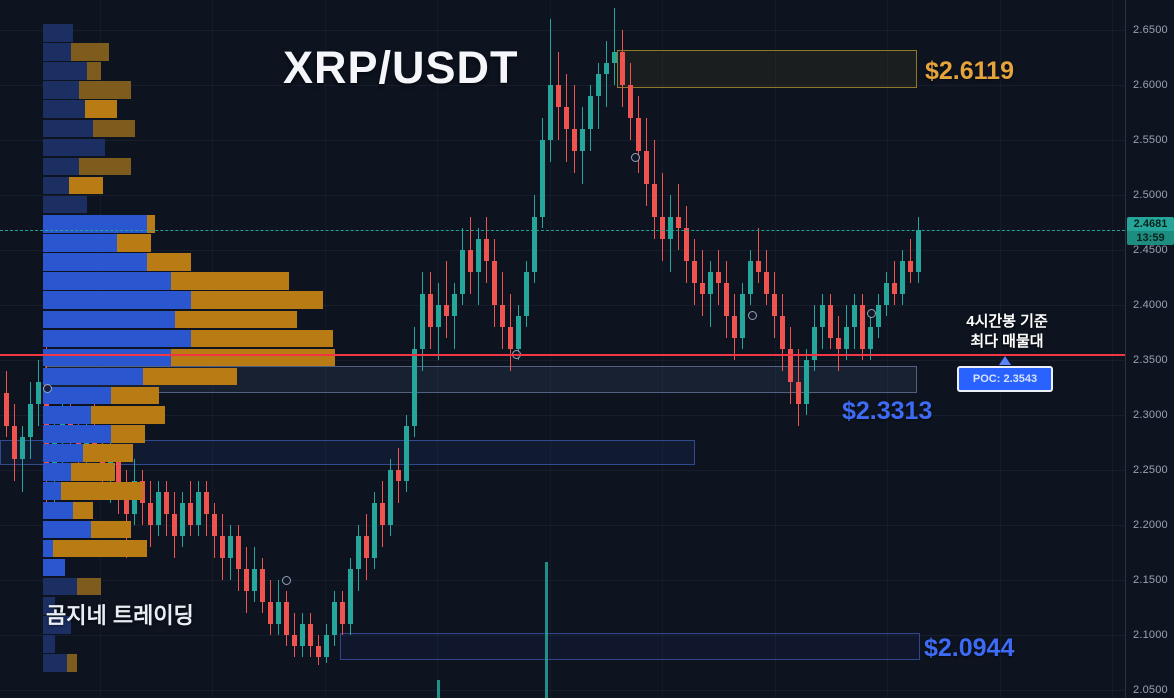  I want to click on current-price-badge: 2.4681 13:59, so click(1150, 231).